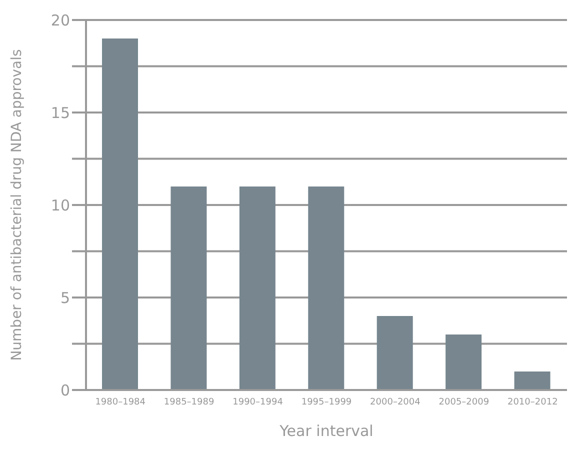 Image resolution: width=579 pixels, height=456 pixels. I want to click on y-tick-label: 20, so click(60, 20).